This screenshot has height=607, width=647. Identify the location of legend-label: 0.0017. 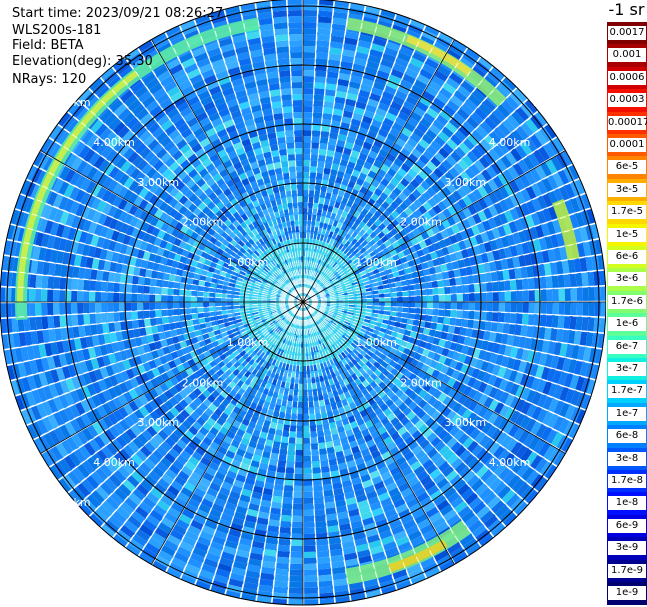
(627, 33).